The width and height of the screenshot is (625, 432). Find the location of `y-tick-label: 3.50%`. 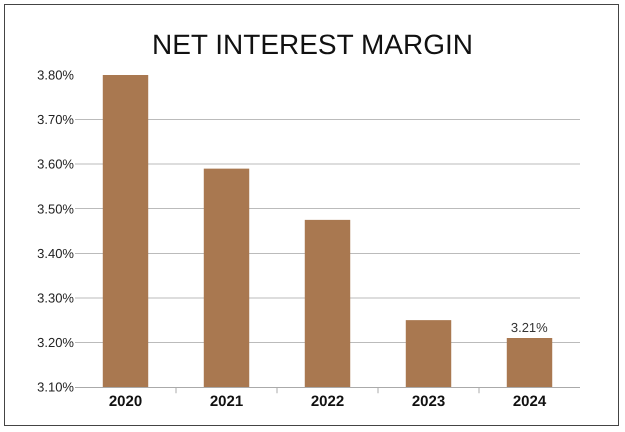

y-tick-label: 3.50% is located at coordinates (55, 208).